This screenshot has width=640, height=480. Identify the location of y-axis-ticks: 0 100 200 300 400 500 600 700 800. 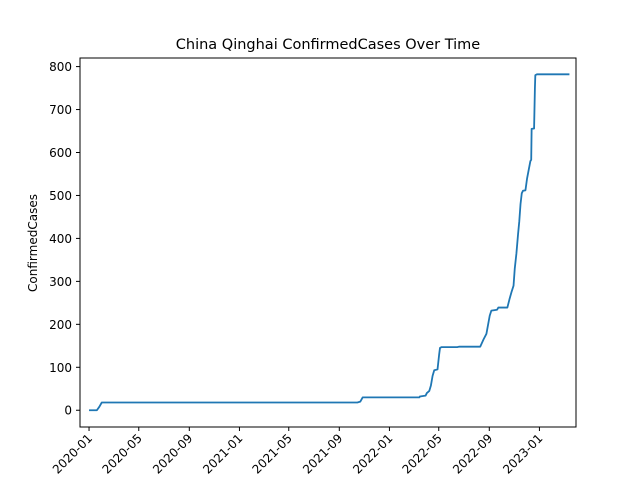
(64, 239).